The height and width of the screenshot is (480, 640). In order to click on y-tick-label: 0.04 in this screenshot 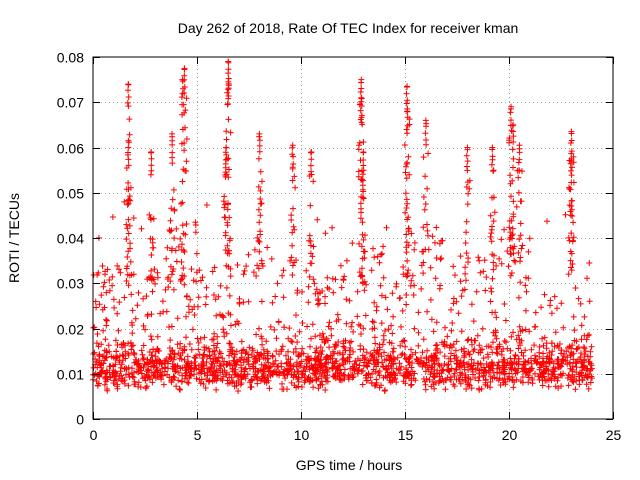, I will do `click(70, 239)`.